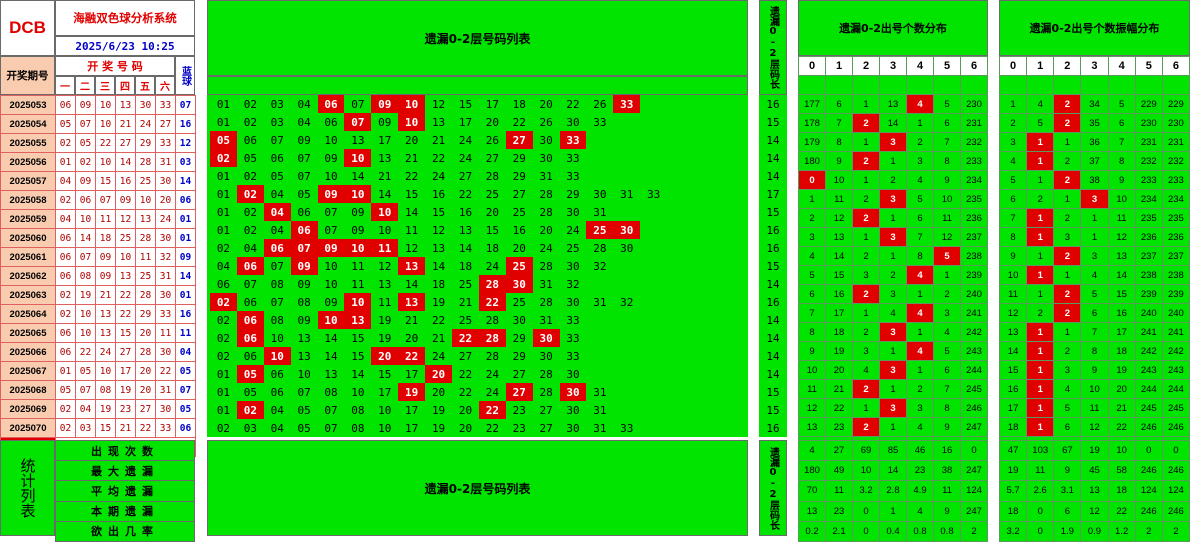  I want to click on dist-cell-hit: 2, so click(866, 123).